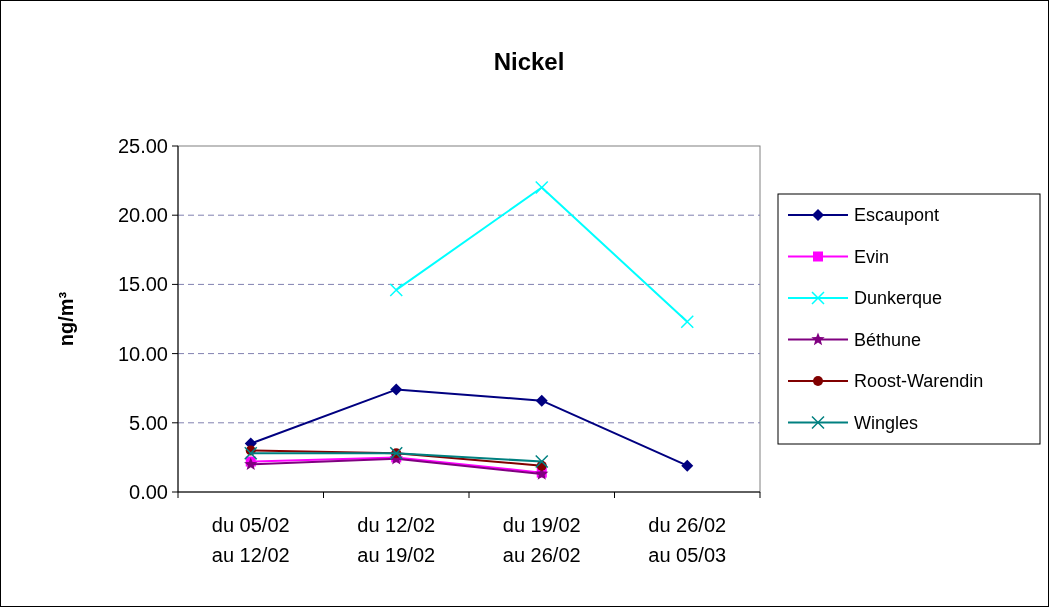  What do you see at coordinates (142, 215) in the screenshot?
I see `y-tick-label: 20.00` at bounding box center [142, 215].